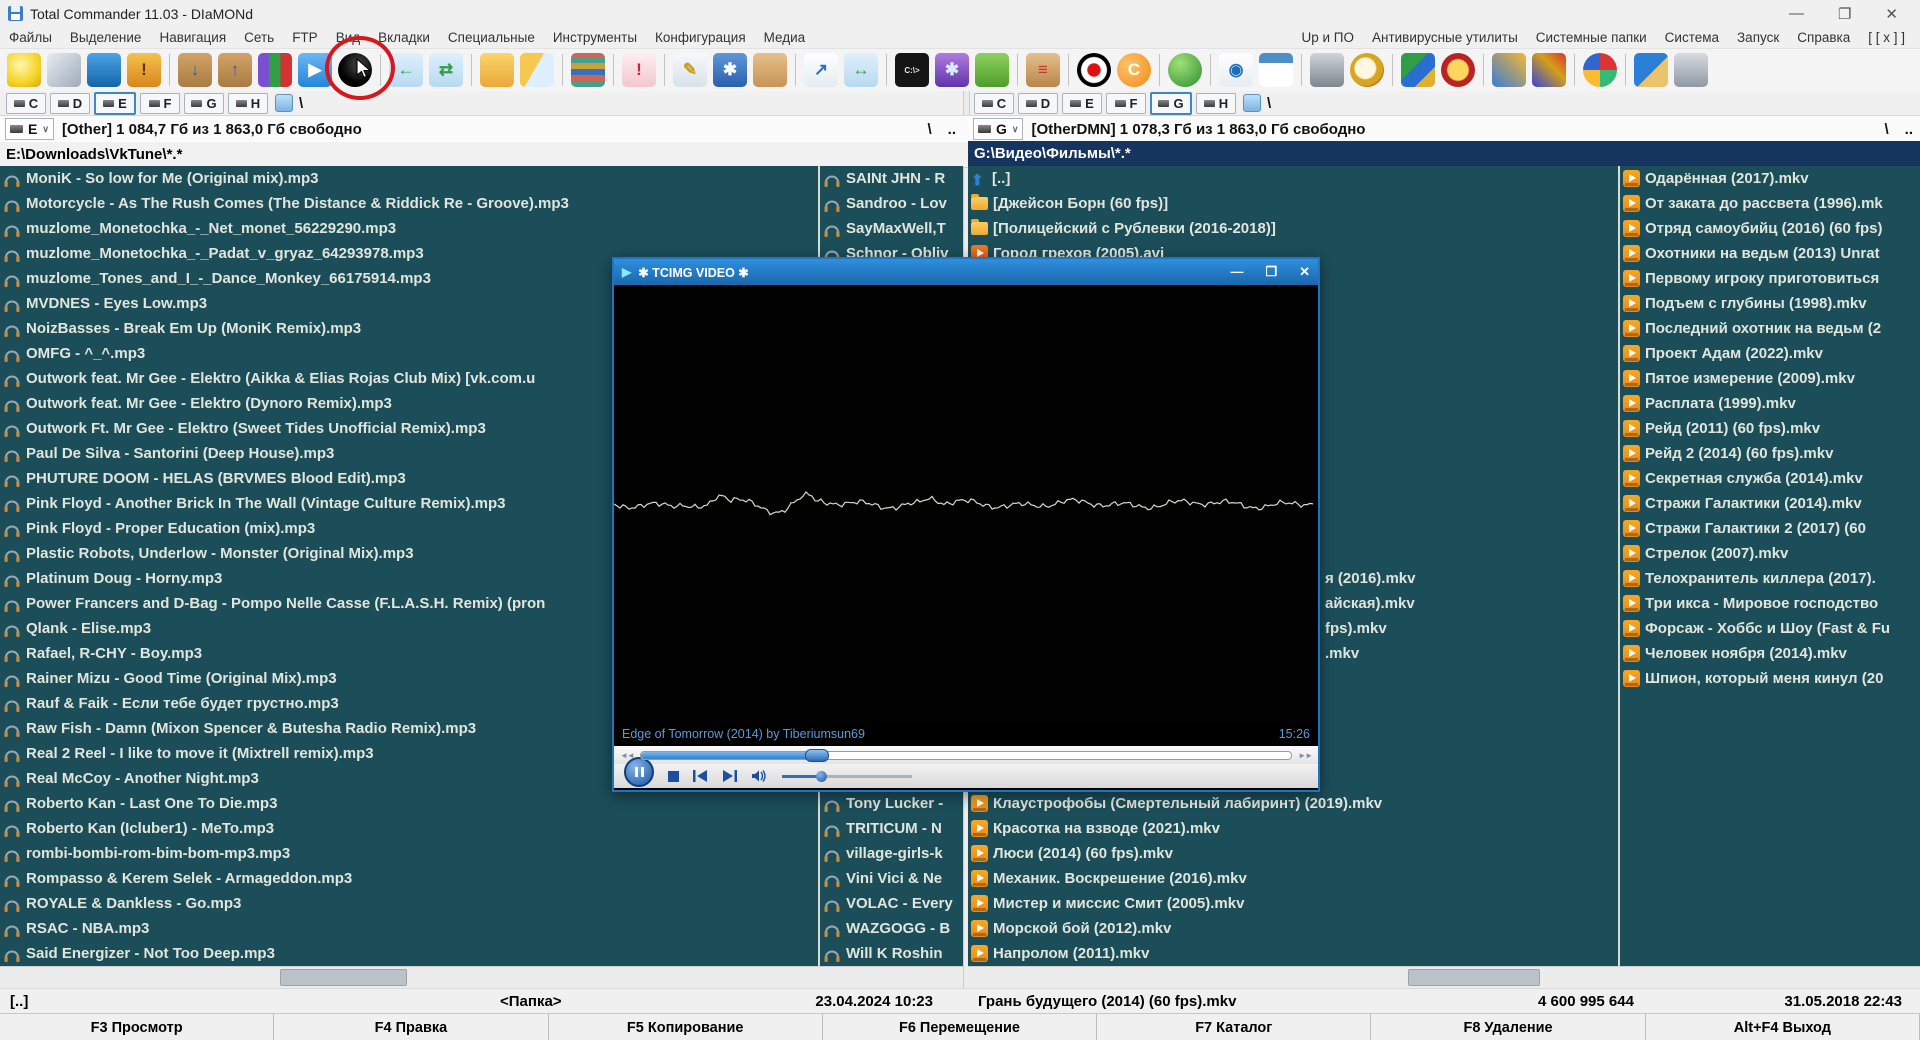 The image size is (1920, 1040). What do you see at coordinates (204, 103) in the screenshot?
I see `drive-tab-left-g: G` at bounding box center [204, 103].